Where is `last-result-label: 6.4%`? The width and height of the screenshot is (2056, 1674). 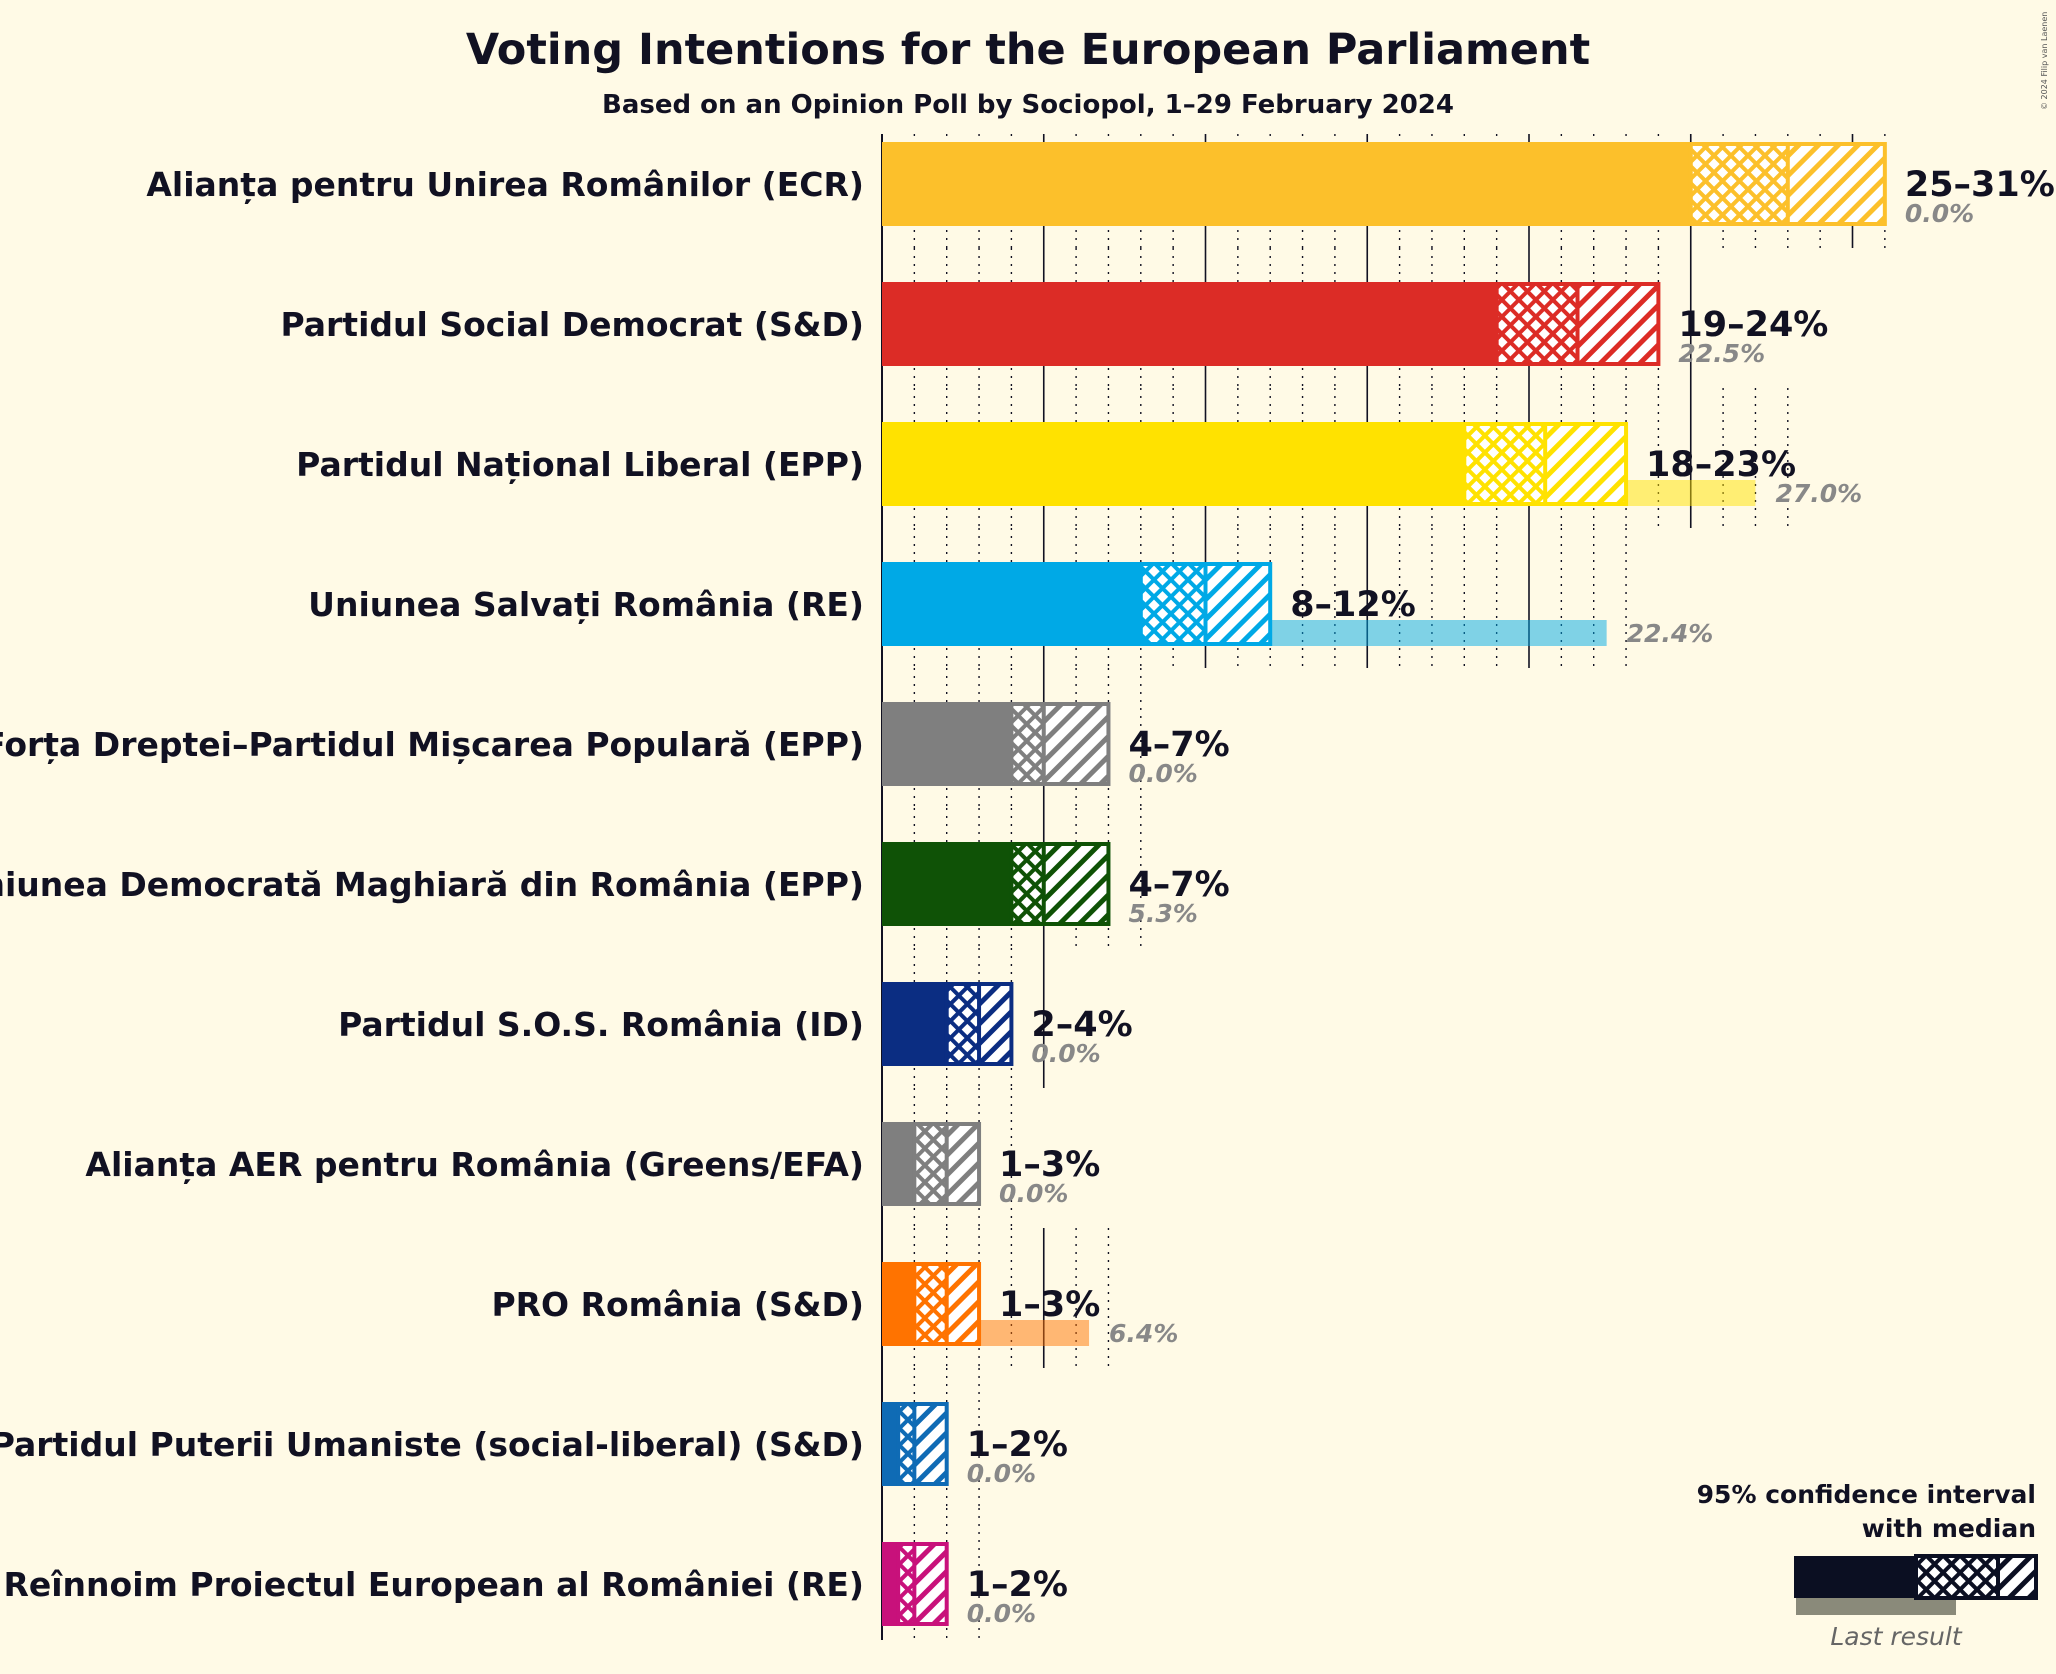
last-result-label: 6.4% is located at coordinates (1143, 1333).